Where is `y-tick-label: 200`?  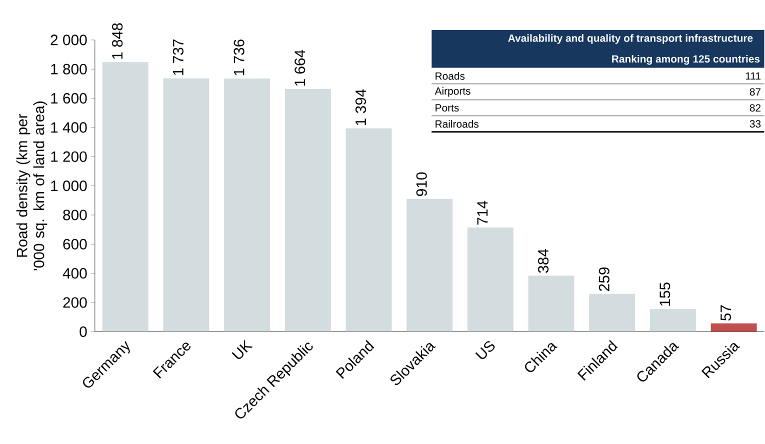 y-tick-label: 200 is located at coordinates (75, 302).